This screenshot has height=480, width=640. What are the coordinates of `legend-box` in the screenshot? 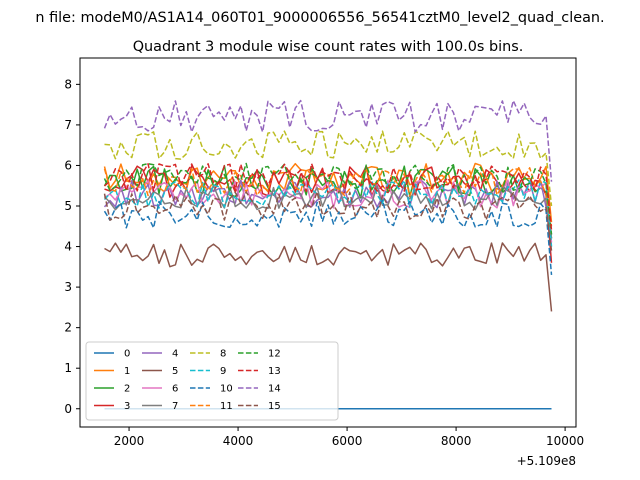 It's located at (212, 381).